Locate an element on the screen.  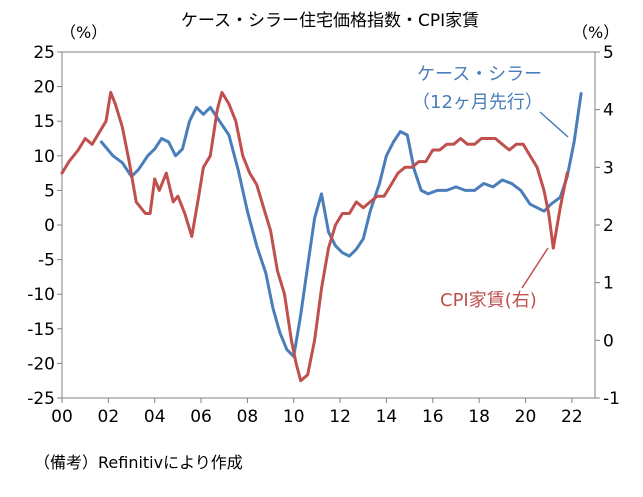
cpi-rent-leader-line is located at coordinates (535, 268).